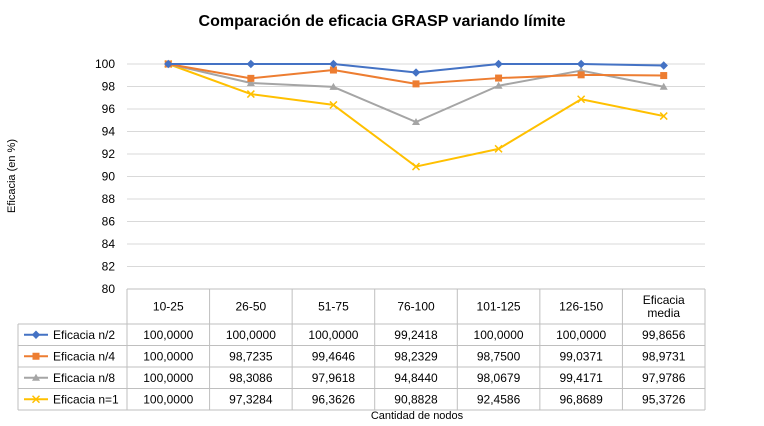 The image size is (764, 426). Describe the element at coordinates (416, 307) in the screenshot. I see `x-tick-label: 76-100` at that location.